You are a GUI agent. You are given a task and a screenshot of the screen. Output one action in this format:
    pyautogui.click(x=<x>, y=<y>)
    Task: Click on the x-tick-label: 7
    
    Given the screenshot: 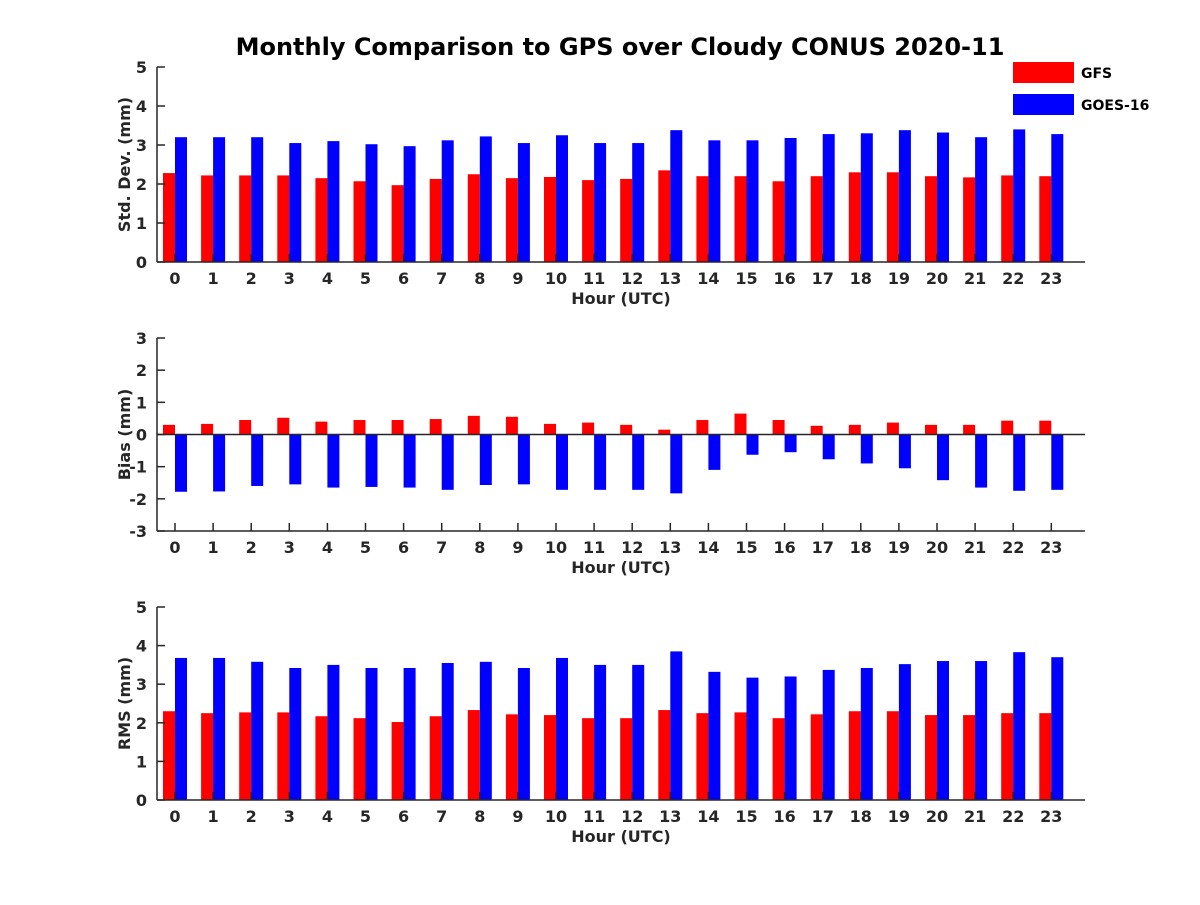 What is the action you would take?
    pyautogui.click(x=441, y=816)
    